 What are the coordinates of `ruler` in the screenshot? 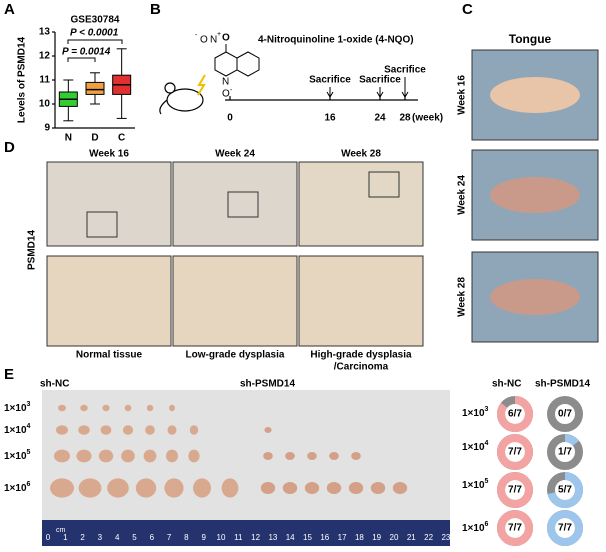 It's located at (246, 533).